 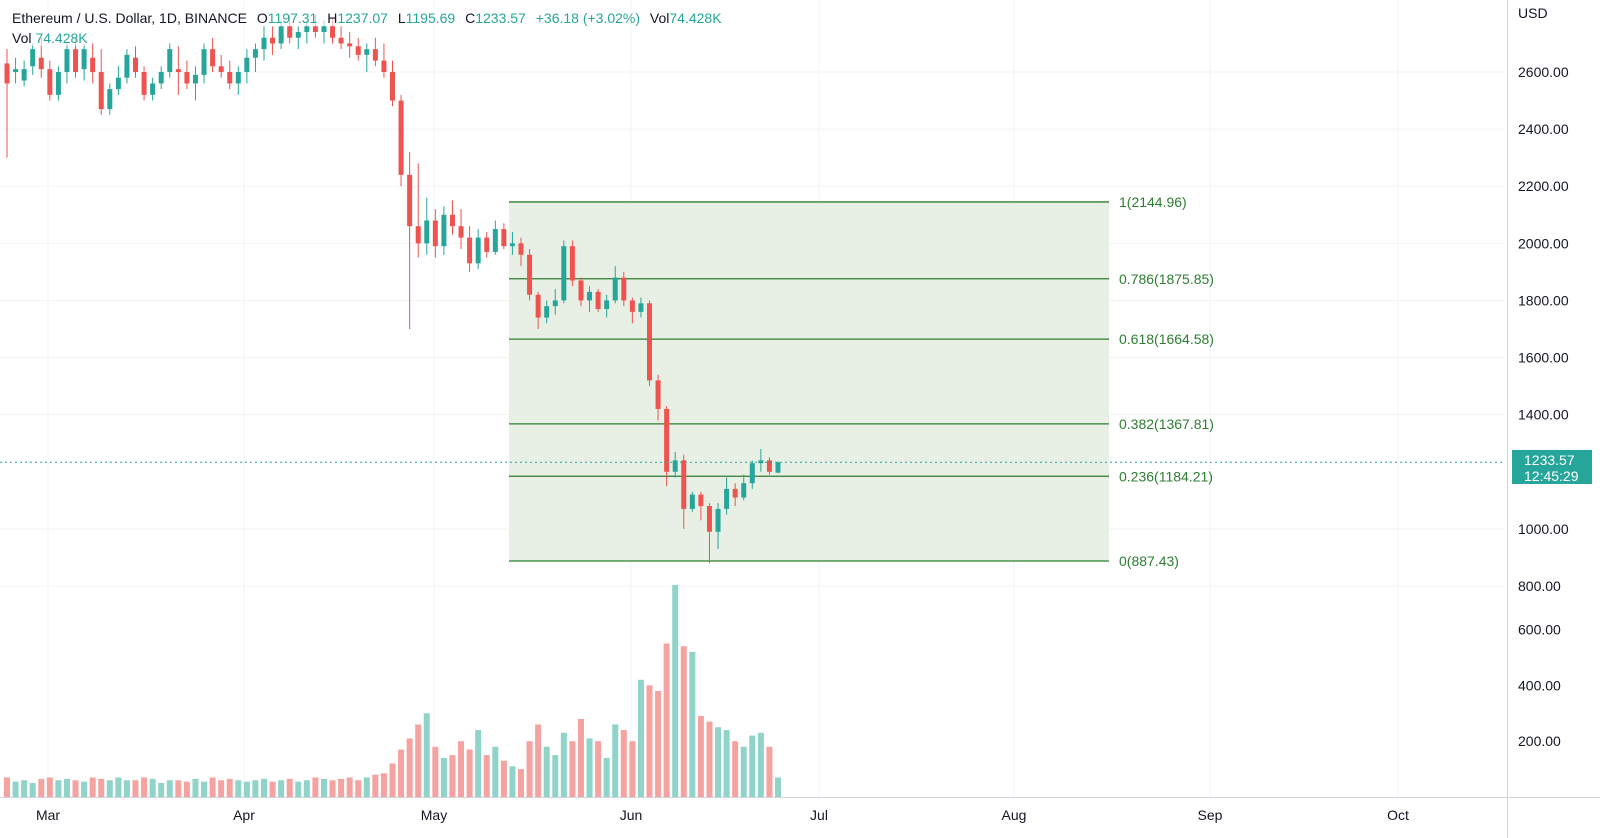 What do you see at coordinates (61, 38) in the screenshot?
I see `volume-legend-value: 74.428K` at bounding box center [61, 38].